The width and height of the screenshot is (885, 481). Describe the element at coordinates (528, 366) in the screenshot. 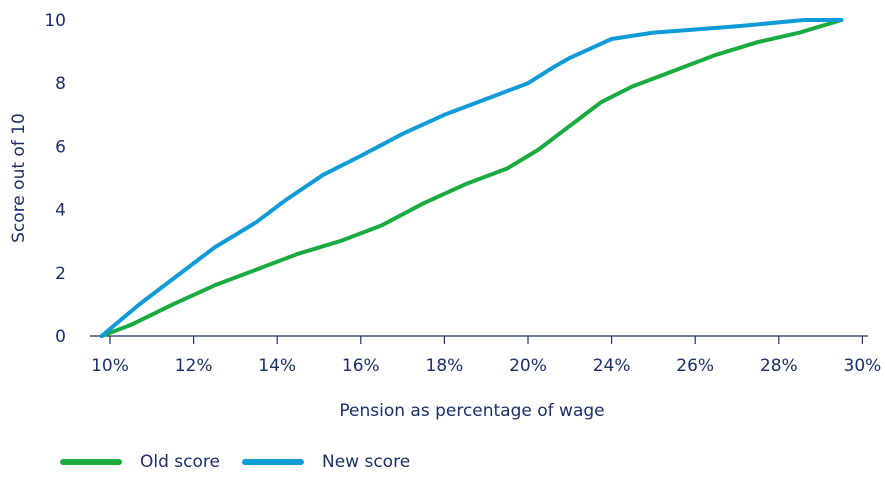

I see `x-tick-label: 20%` at that location.